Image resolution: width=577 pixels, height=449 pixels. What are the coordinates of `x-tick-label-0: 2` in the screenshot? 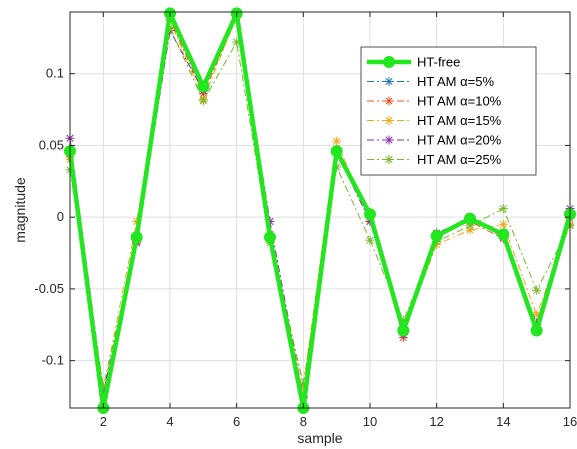 It's located at (103, 421).